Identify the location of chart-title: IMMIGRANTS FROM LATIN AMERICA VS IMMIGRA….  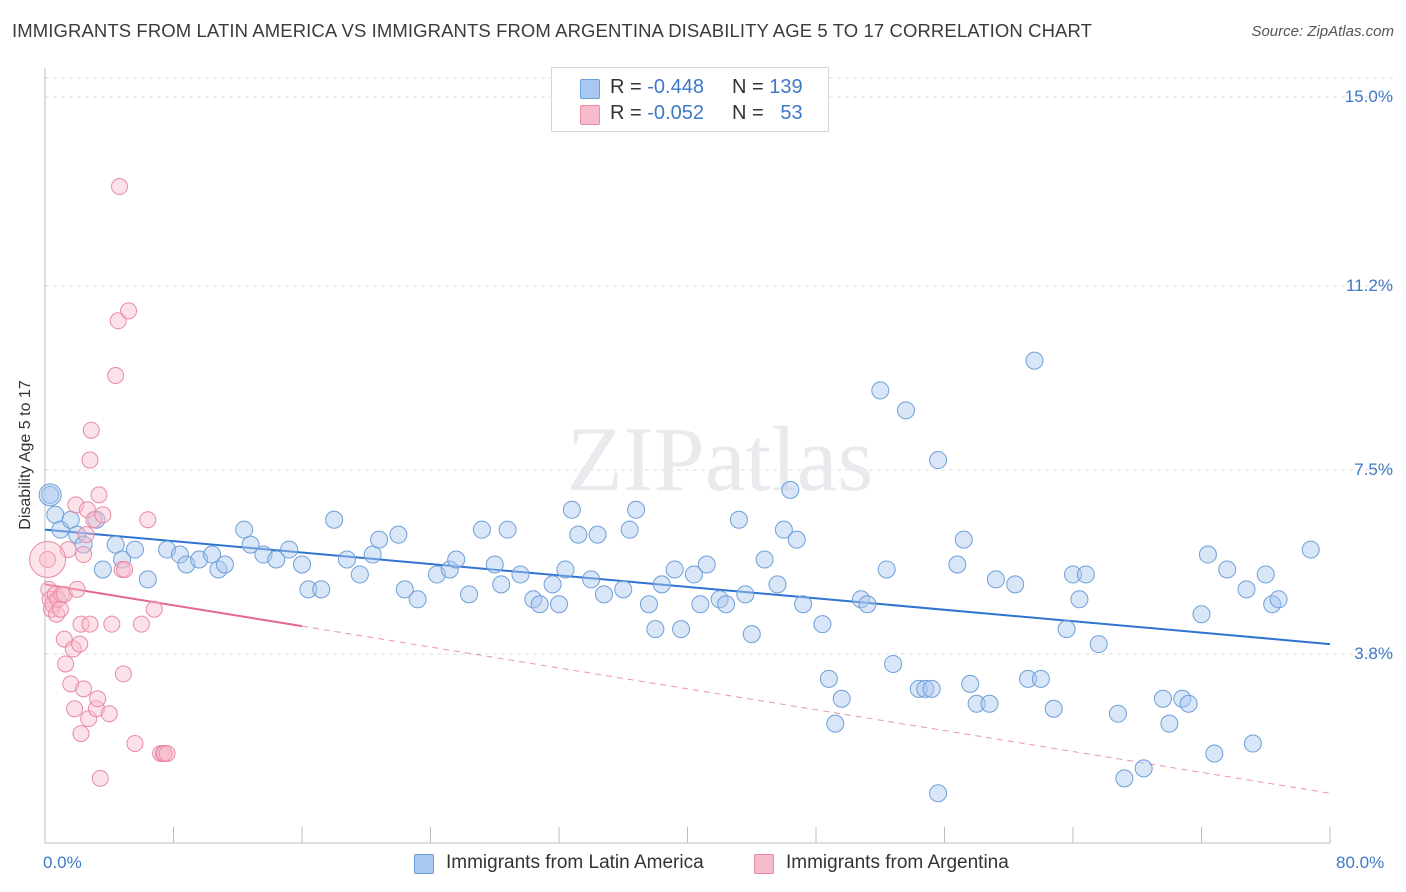
(552, 30).